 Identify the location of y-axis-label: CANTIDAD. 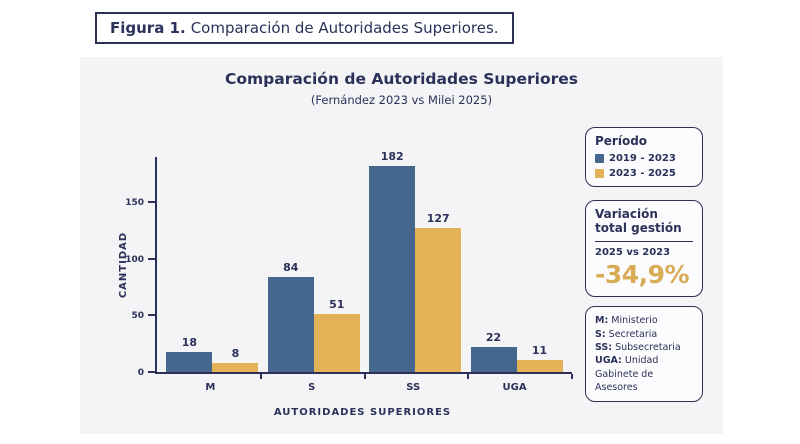
(123, 265).